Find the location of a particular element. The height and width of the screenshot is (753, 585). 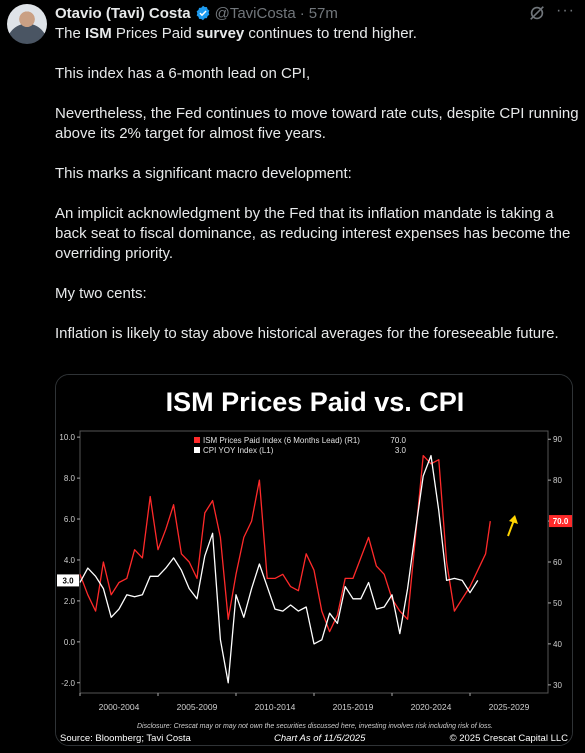

x-axis-tick-label: 2000-2004 is located at coordinates (119, 707).